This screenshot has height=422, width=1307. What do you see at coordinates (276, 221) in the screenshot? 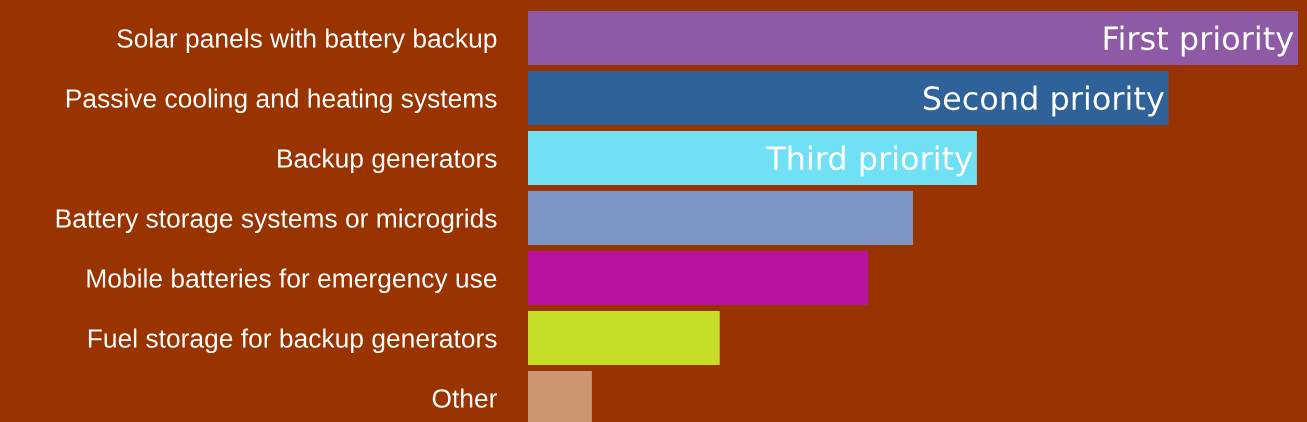
I see `y-tick-label: Battery storage systems or microgrids` at bounding box center [276, 221].